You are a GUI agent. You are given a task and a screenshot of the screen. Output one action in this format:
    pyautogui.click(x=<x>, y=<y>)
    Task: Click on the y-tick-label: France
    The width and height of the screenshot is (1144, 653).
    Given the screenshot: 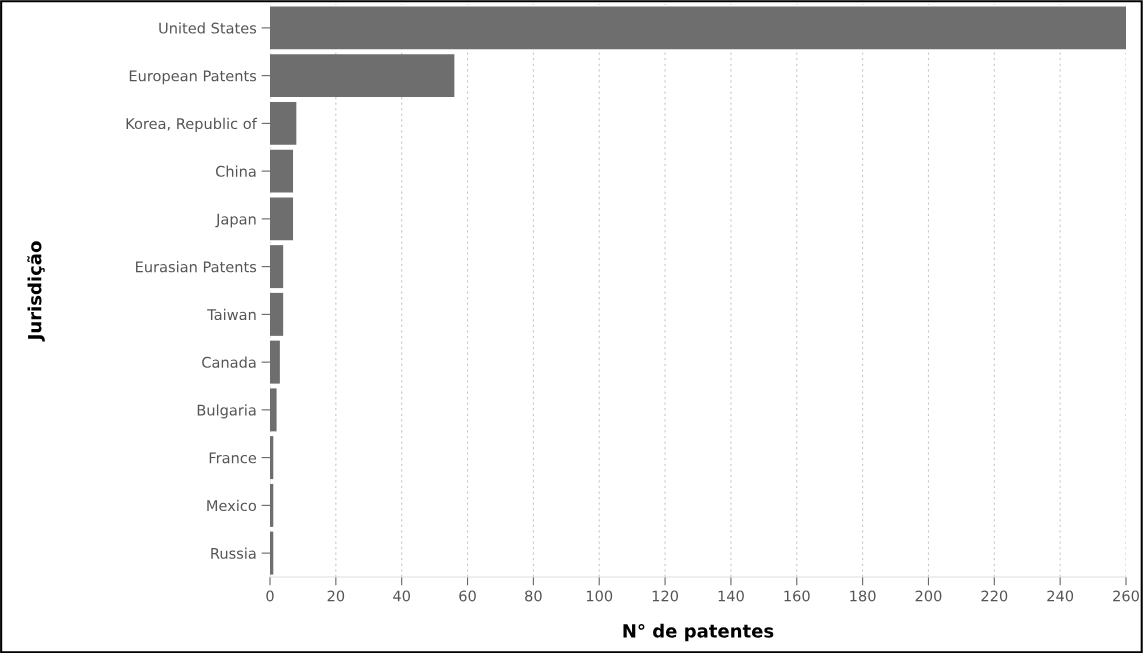 What is the action you would take?
    pyautogui.click(x=233, y=458)
    